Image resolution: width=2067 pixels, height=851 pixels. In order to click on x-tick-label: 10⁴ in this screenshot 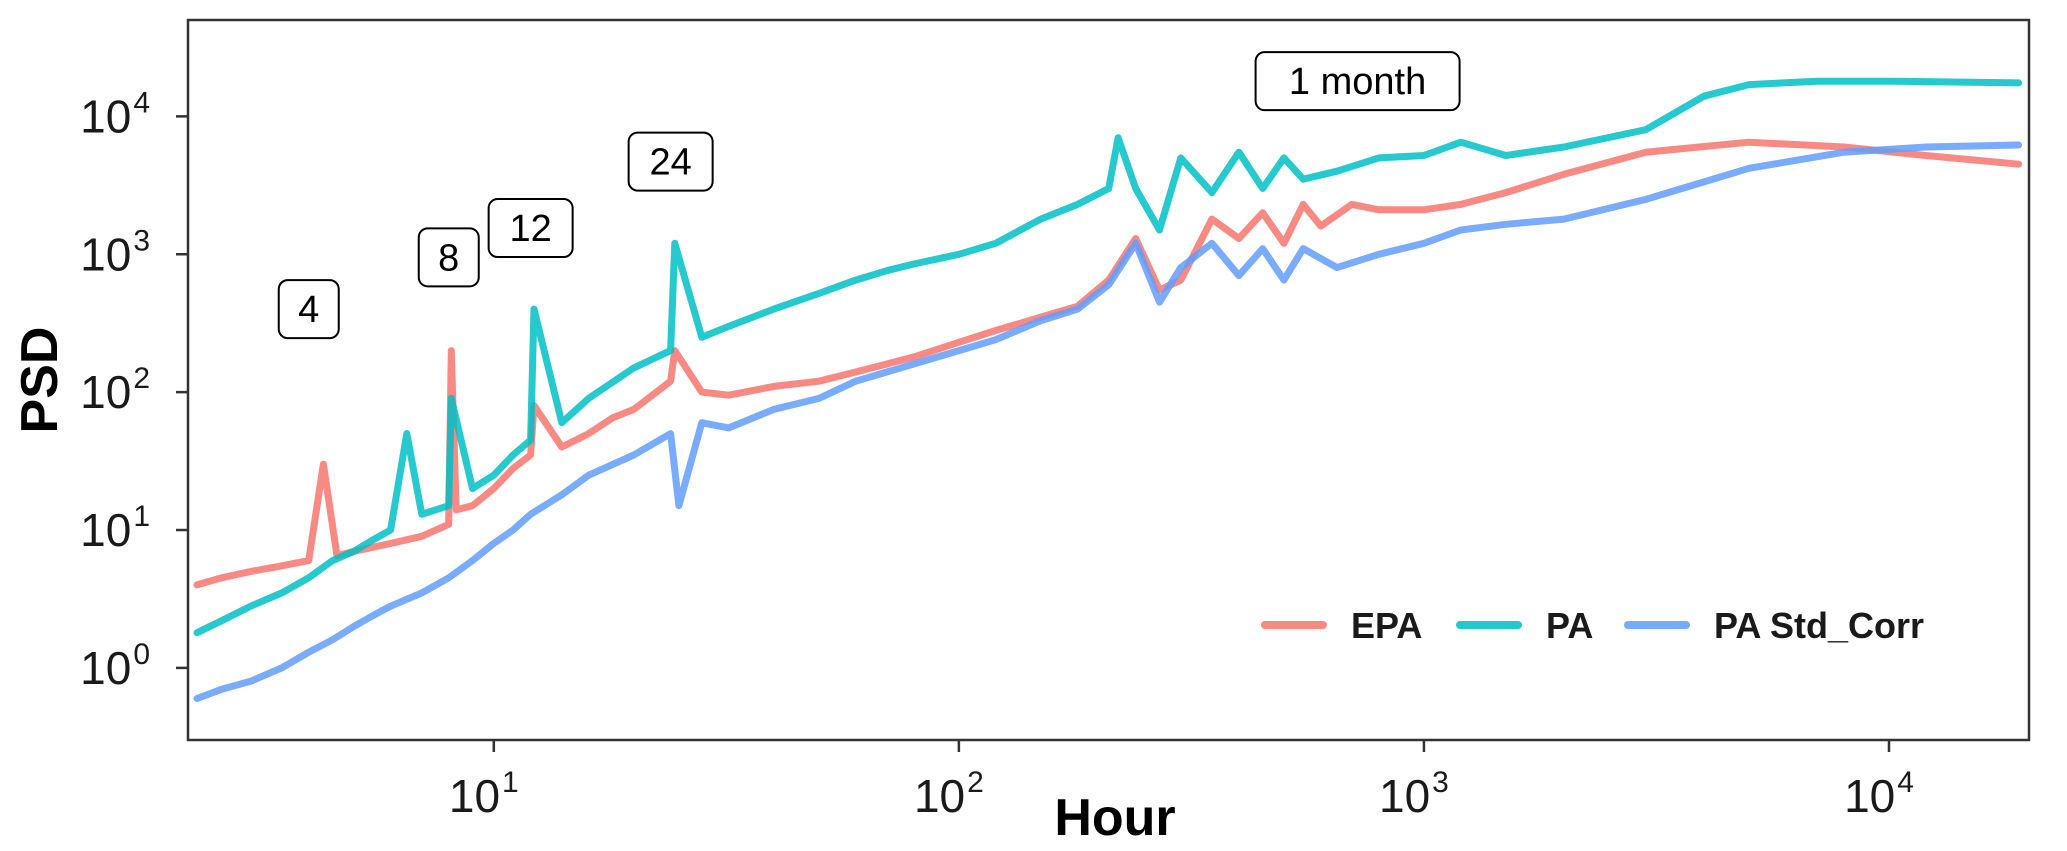, I will do `click(1879, 794)`.